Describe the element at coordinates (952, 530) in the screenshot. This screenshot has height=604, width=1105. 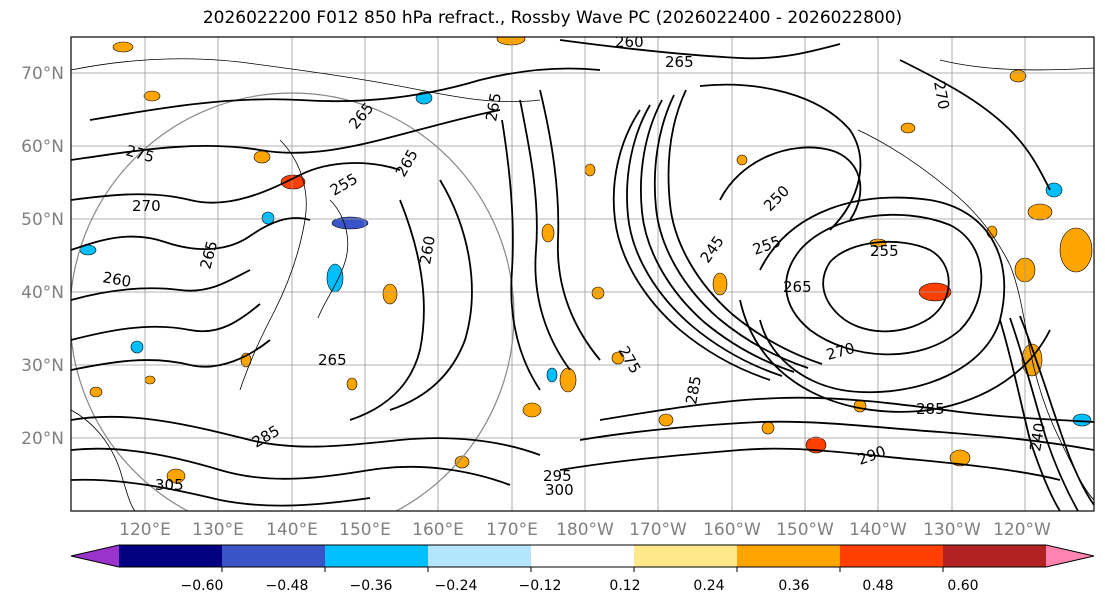
I see `lon-label: 130°W` at that location.